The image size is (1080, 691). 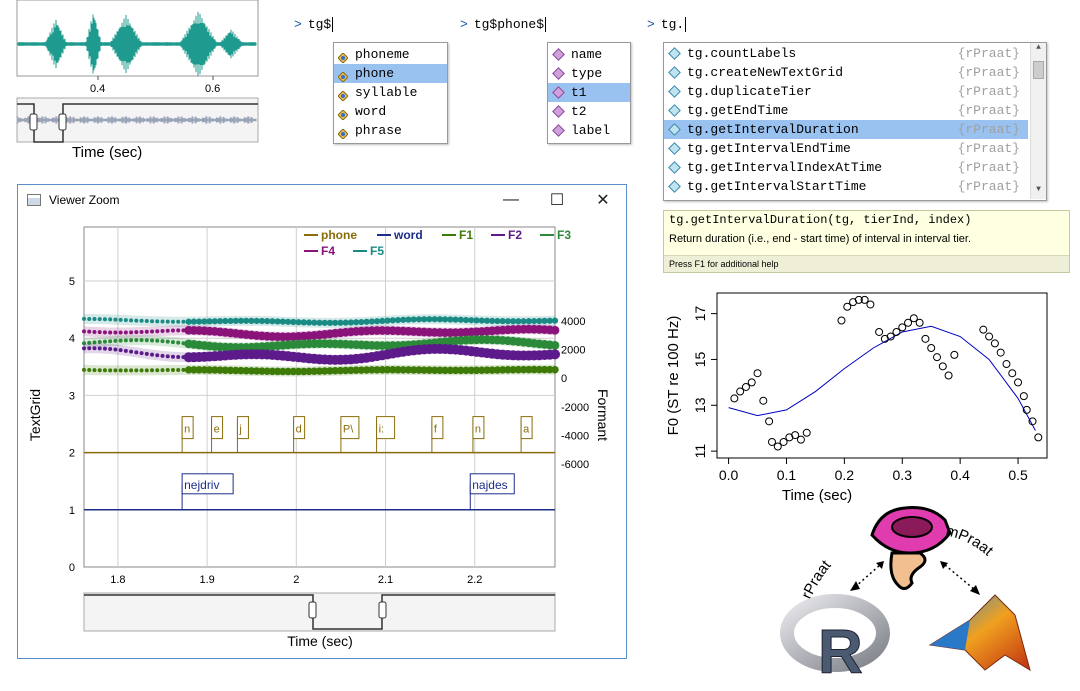 I want to click on right-tick-label: 0, so click(x=564, y=379).